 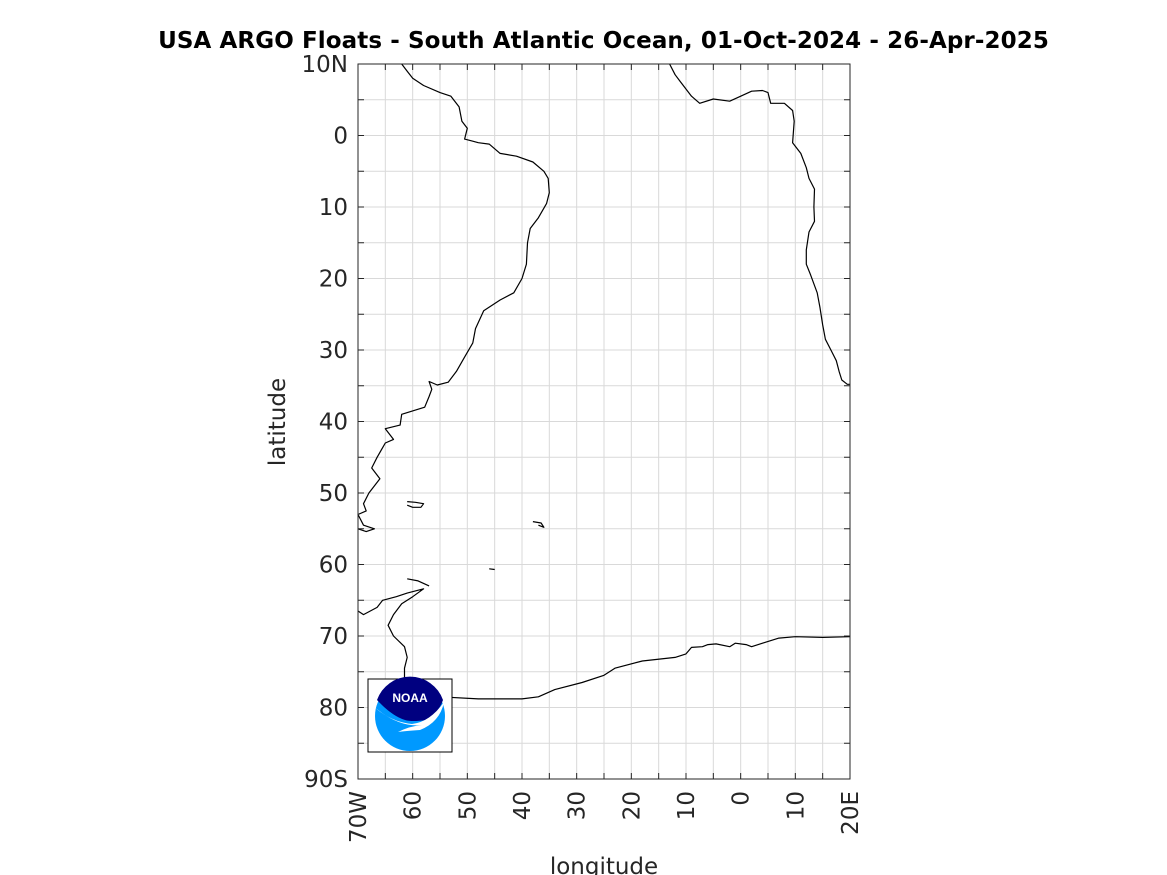 What do you see at coordinates (333, 566) in the screenshot?
I see `y-tick-label: 60` at bounding box center [333, 566].